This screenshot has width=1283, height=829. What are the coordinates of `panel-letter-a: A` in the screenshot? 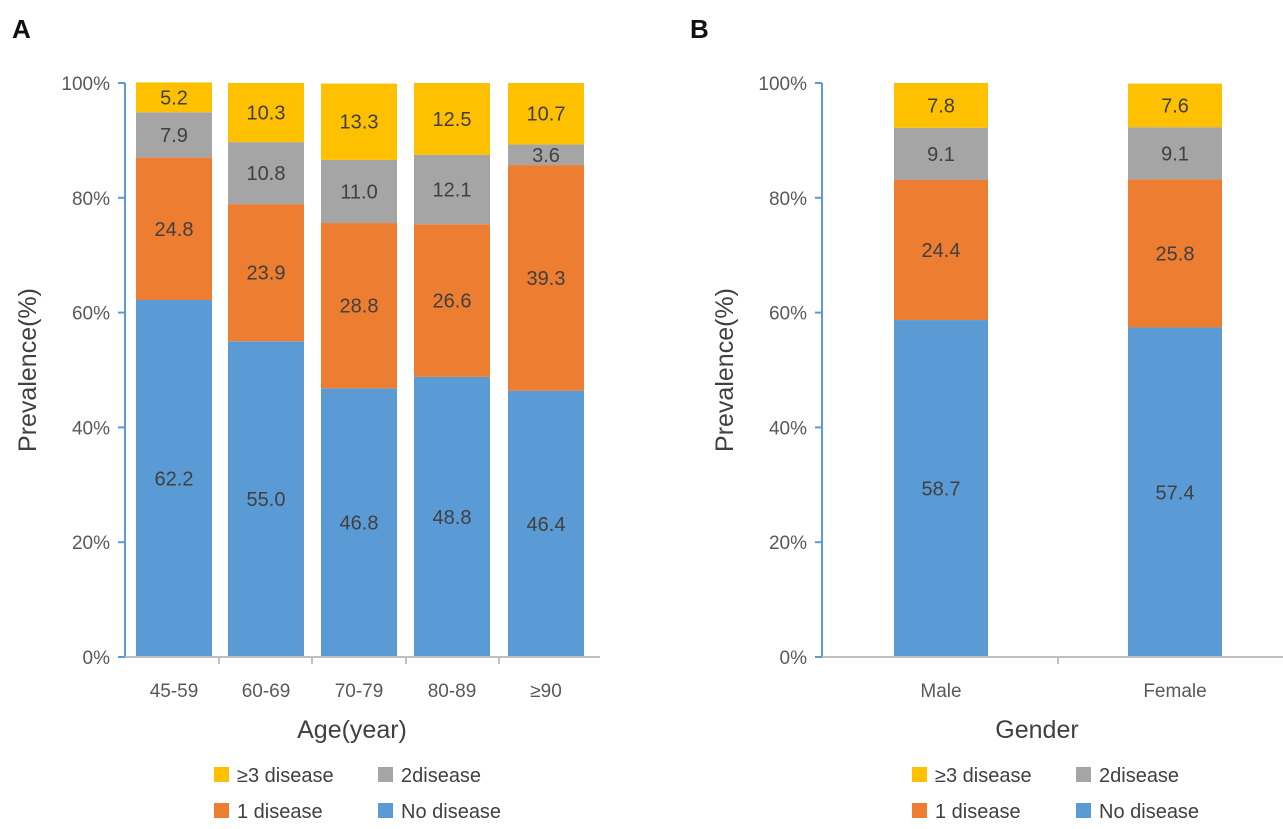 It's located at (21, 29).